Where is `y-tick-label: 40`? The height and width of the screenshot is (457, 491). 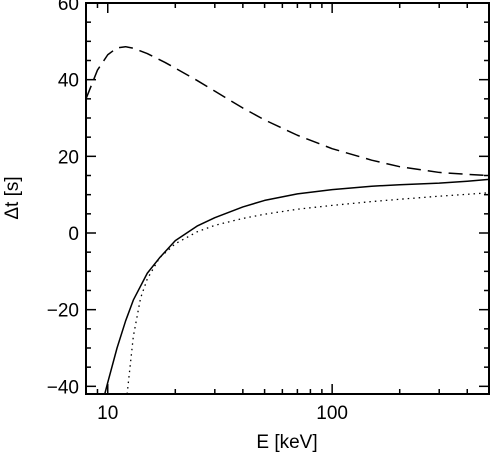 y-tick-label: 40 is located at coordinates (68, 81).